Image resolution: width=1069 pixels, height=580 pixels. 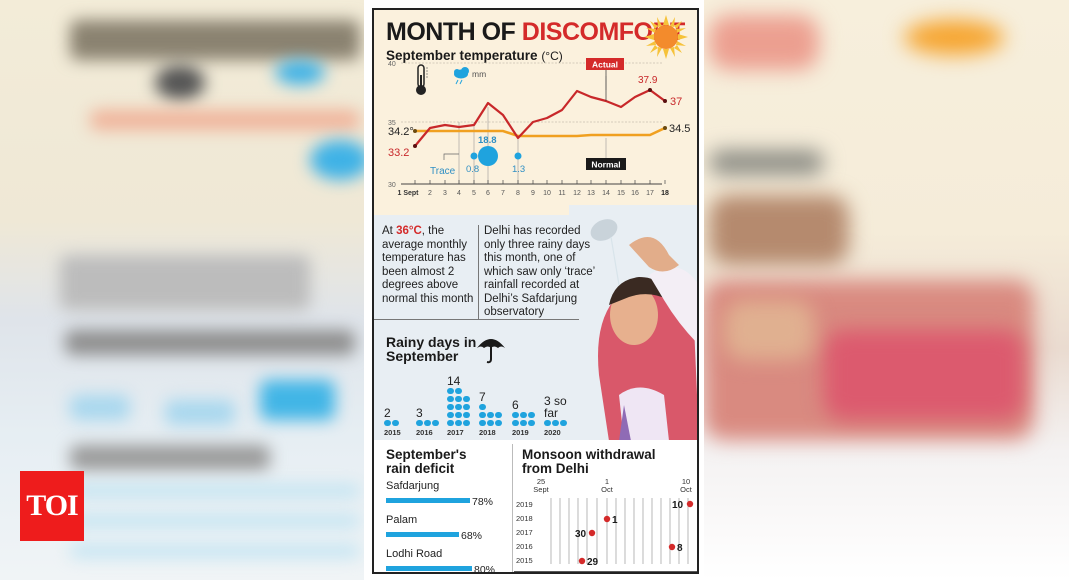 I want to click on year-label: 2019, so click(x=520, y=432).